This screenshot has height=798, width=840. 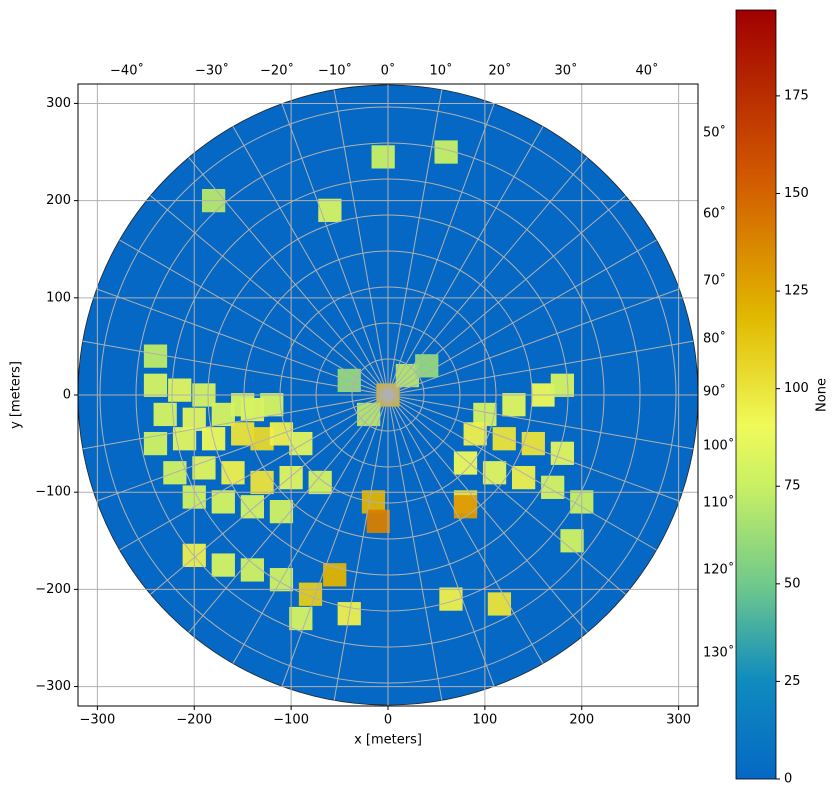 What do you see at coordinates (58, 103) in the screenshot?
I see `y-tick-label: 300` at bounding box center [58, 103].